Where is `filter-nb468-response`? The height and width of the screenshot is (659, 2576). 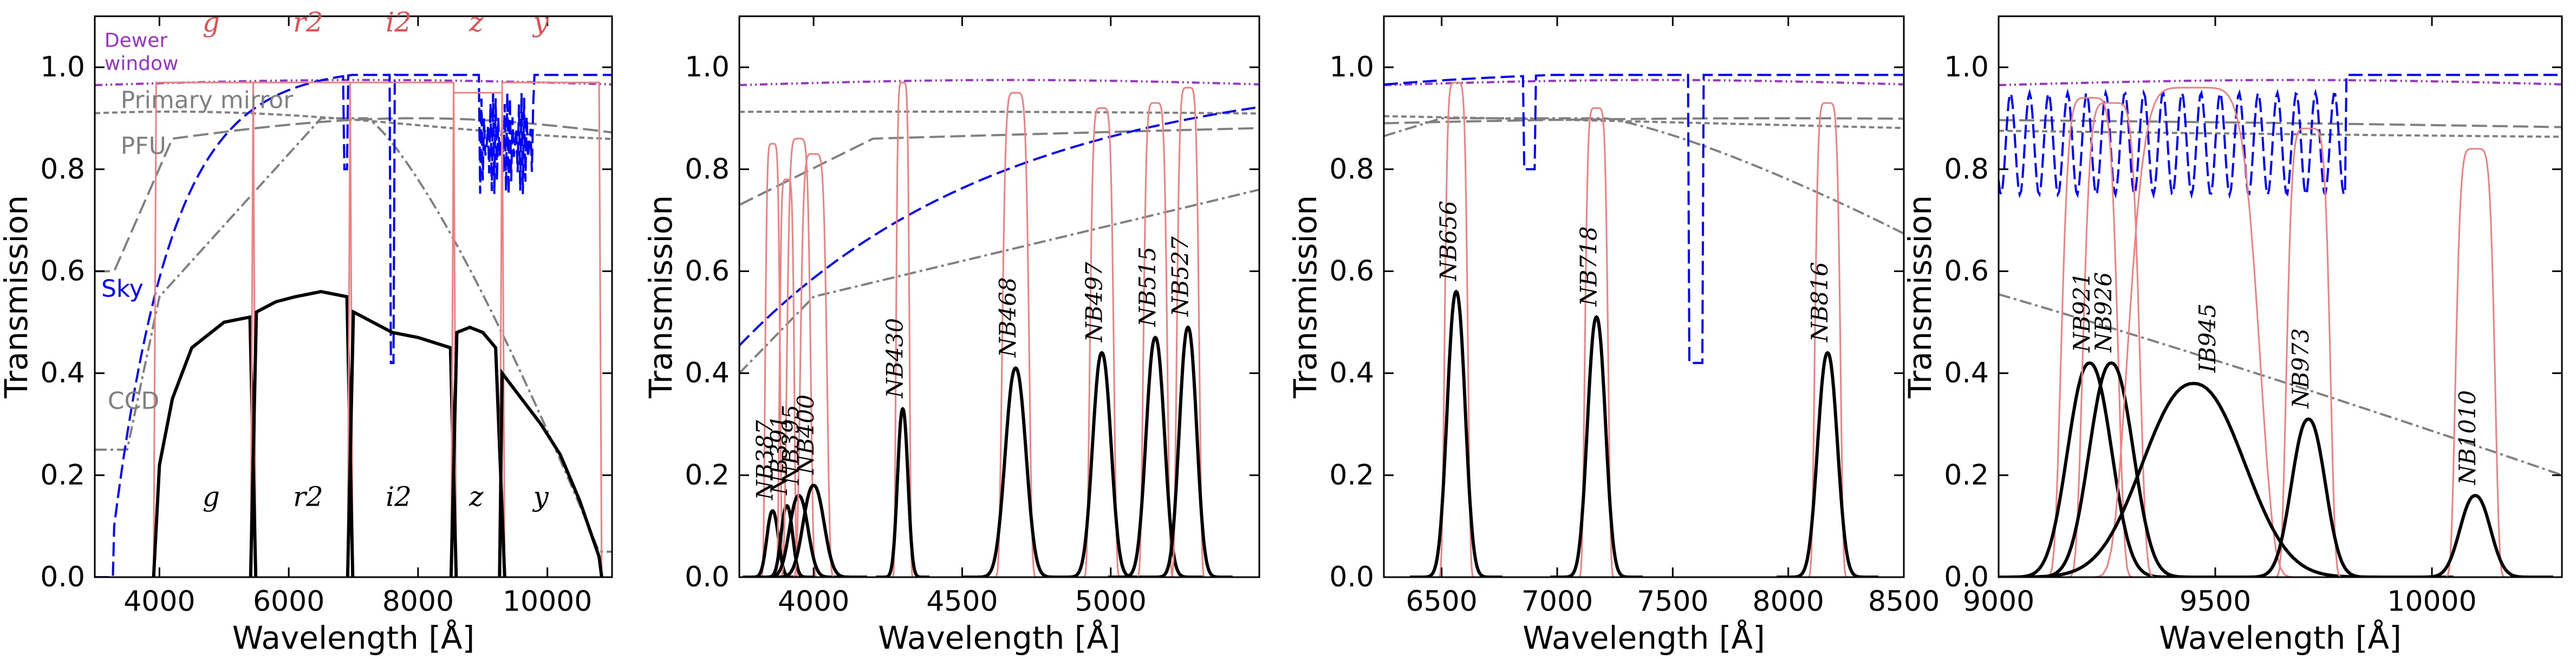 filter-nb468-response is located at coordinates (1015, 471).